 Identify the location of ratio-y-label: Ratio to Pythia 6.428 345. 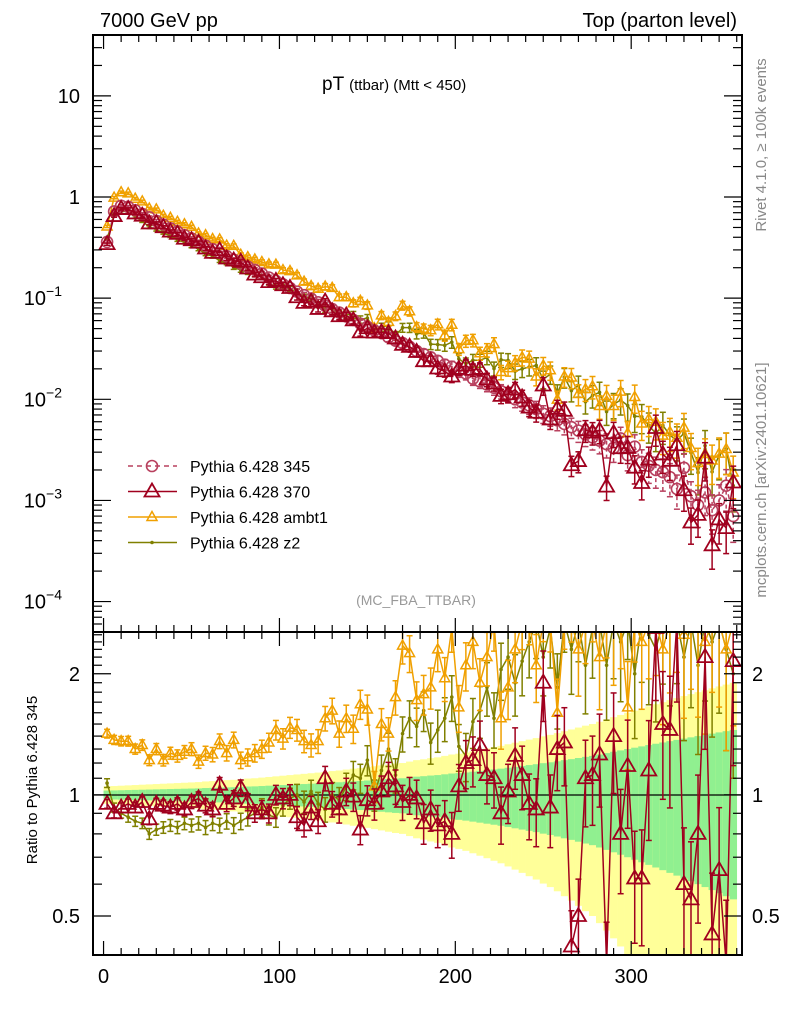
(32, 780).